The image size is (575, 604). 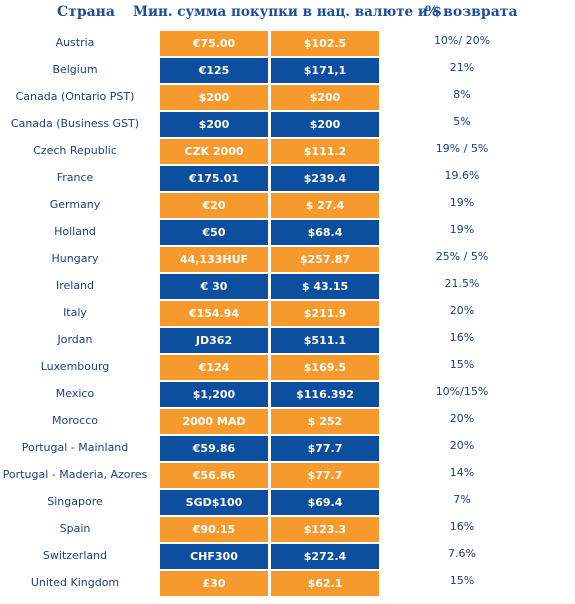 What do you see at coordinates (214, 313) in the screenshot?
I see `local-min-amount: €154.94` at bounding box center [214, 313].